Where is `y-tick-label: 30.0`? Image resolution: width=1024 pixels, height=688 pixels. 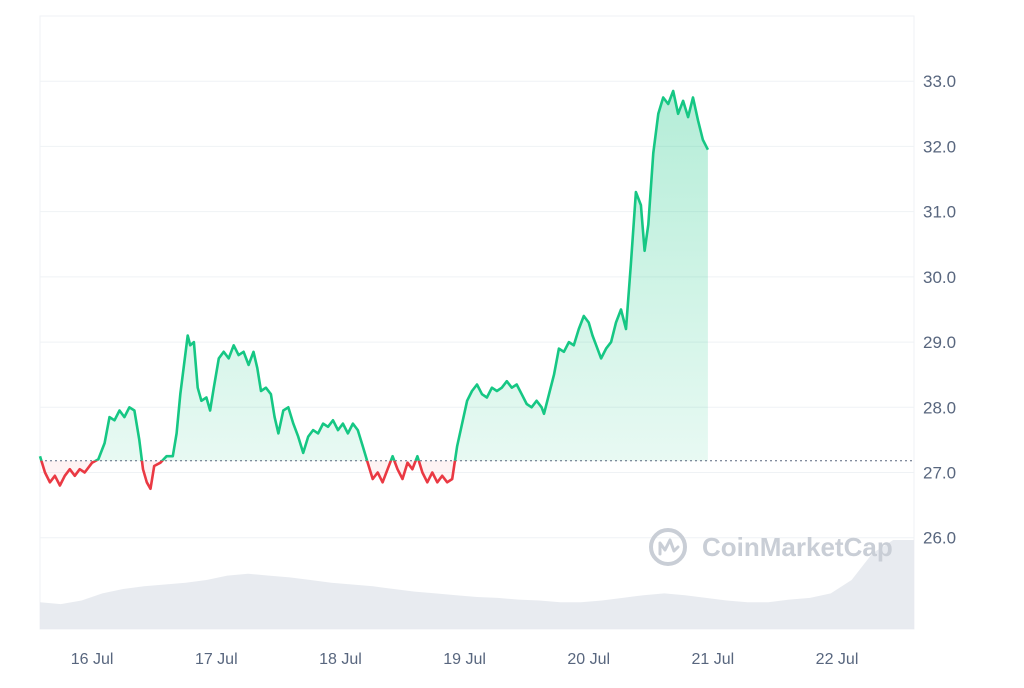
y-tick-label: 30.0 is located at coordinates (939, 277).